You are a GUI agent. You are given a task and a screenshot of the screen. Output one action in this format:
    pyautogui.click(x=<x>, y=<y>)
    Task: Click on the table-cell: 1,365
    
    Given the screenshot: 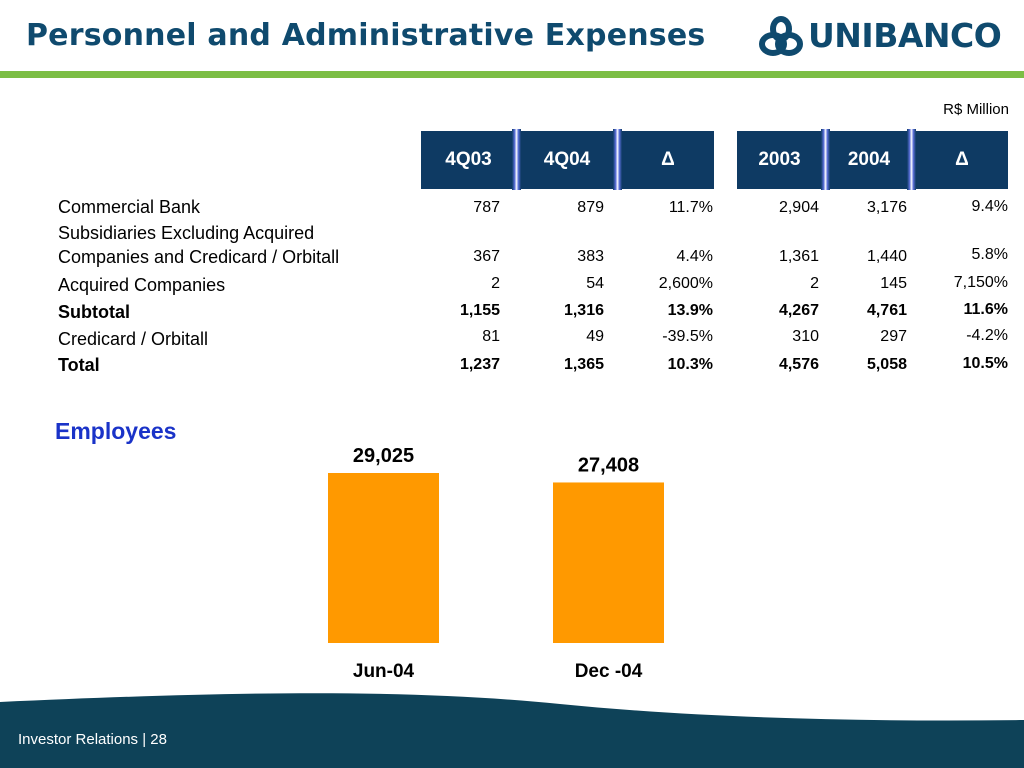 What is the action you would take?
    pyautogui.click(x=583, y=364)
    